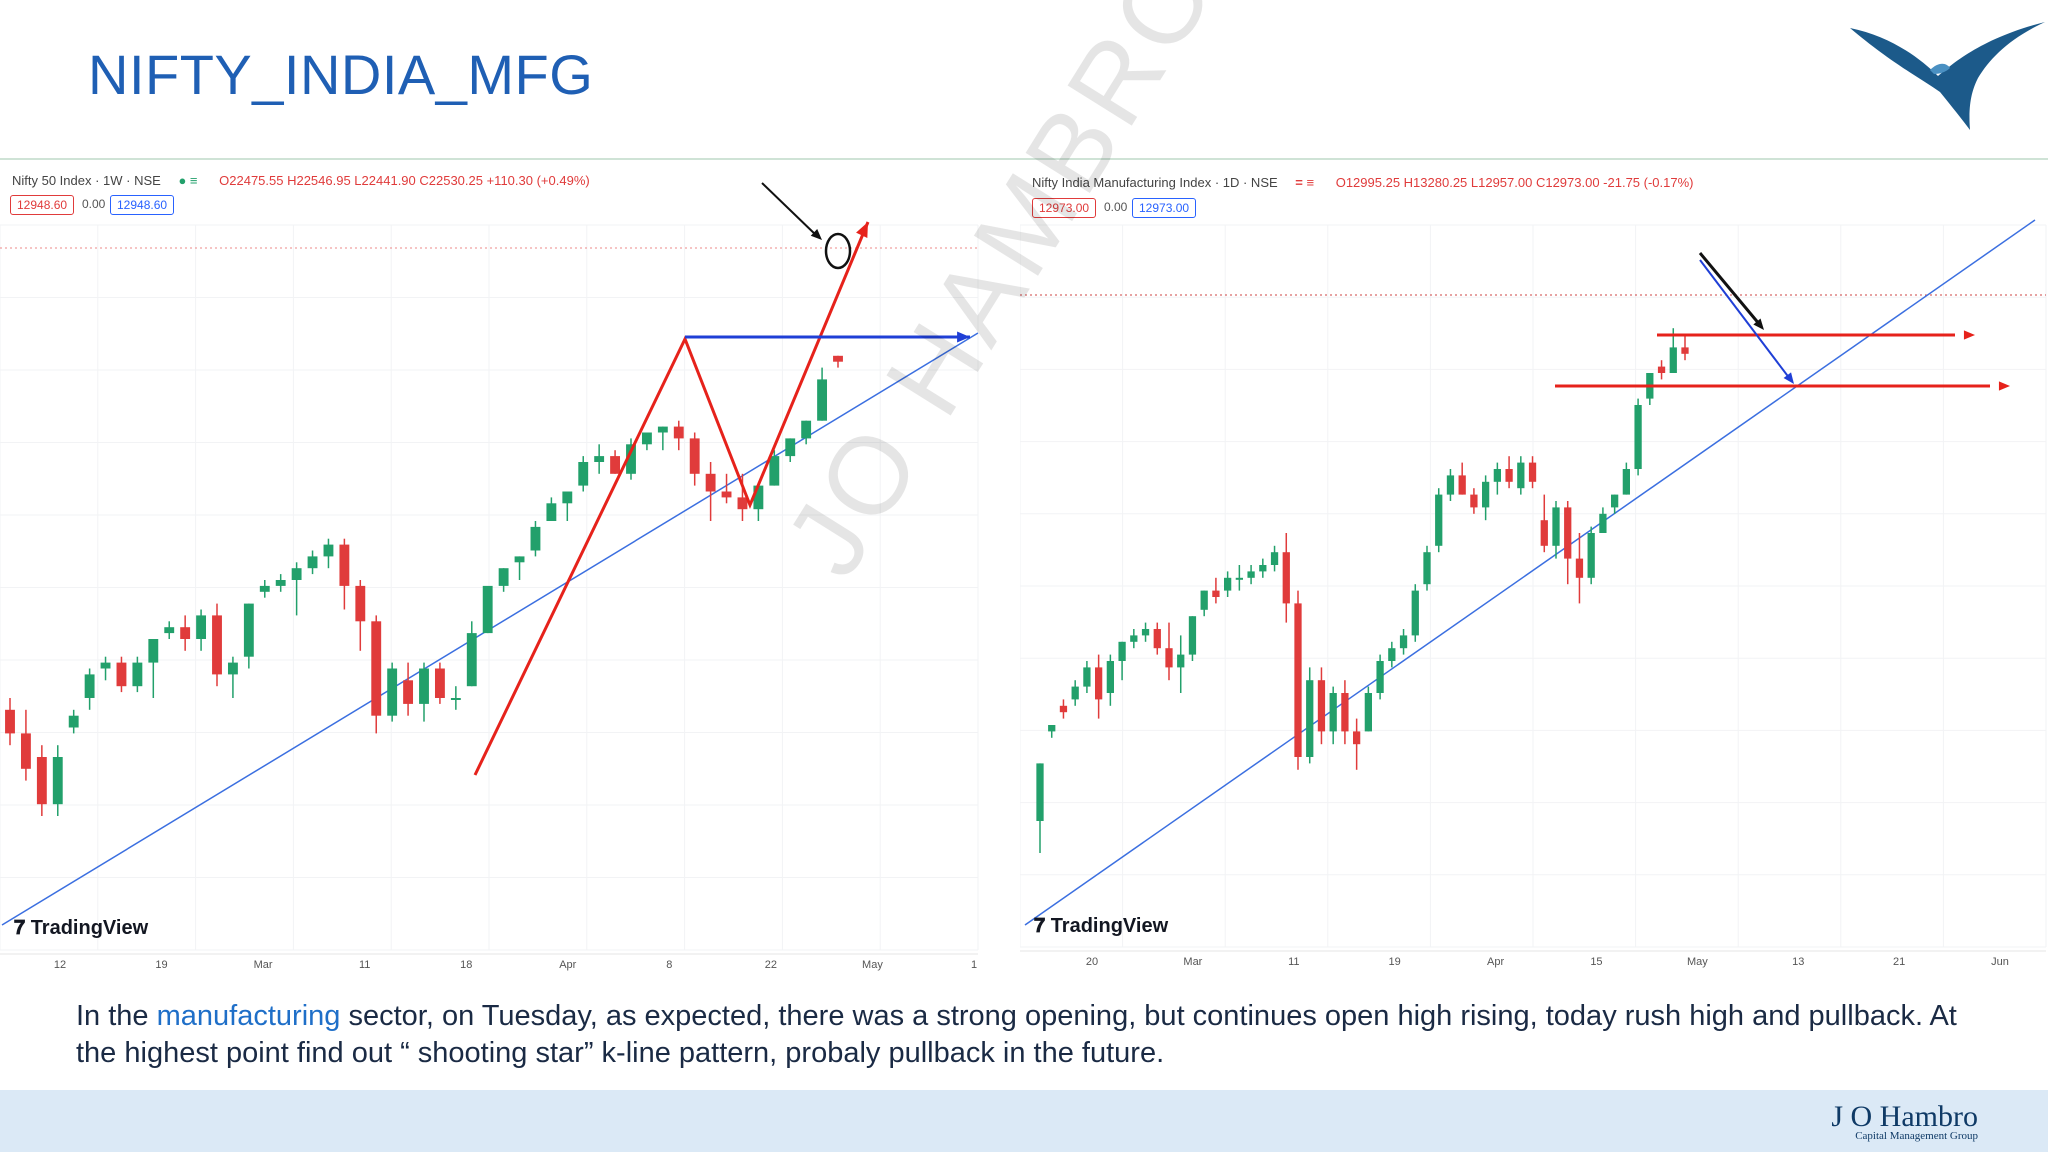 This screenshot has height=1152, width=2048. I want to click on pointer-arrow, so click(790, 210).